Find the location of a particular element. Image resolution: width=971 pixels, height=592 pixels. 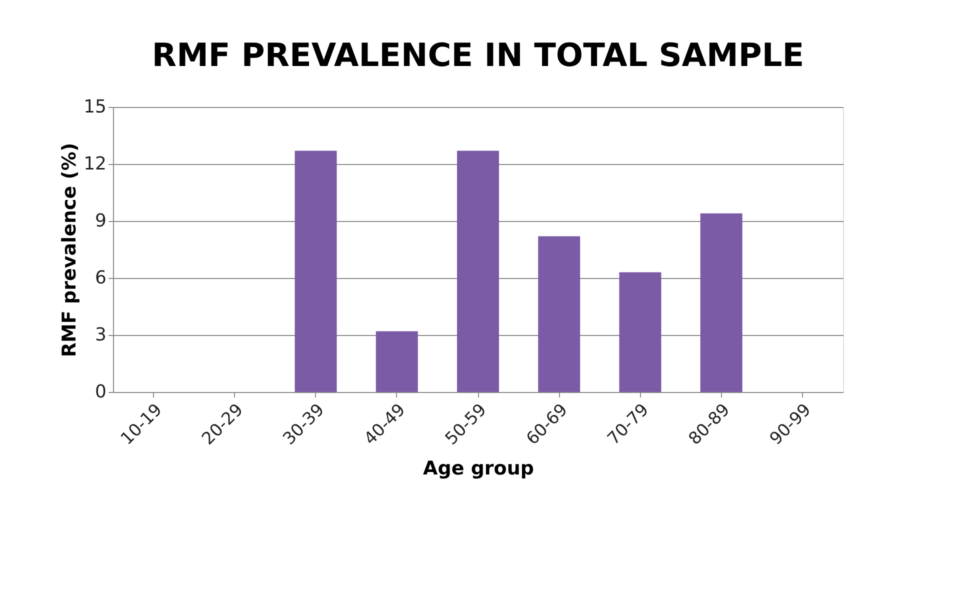

chart-title: RMF PREVALENCE IN TOTAL SAMPLE is located at coordinates (478, 55).